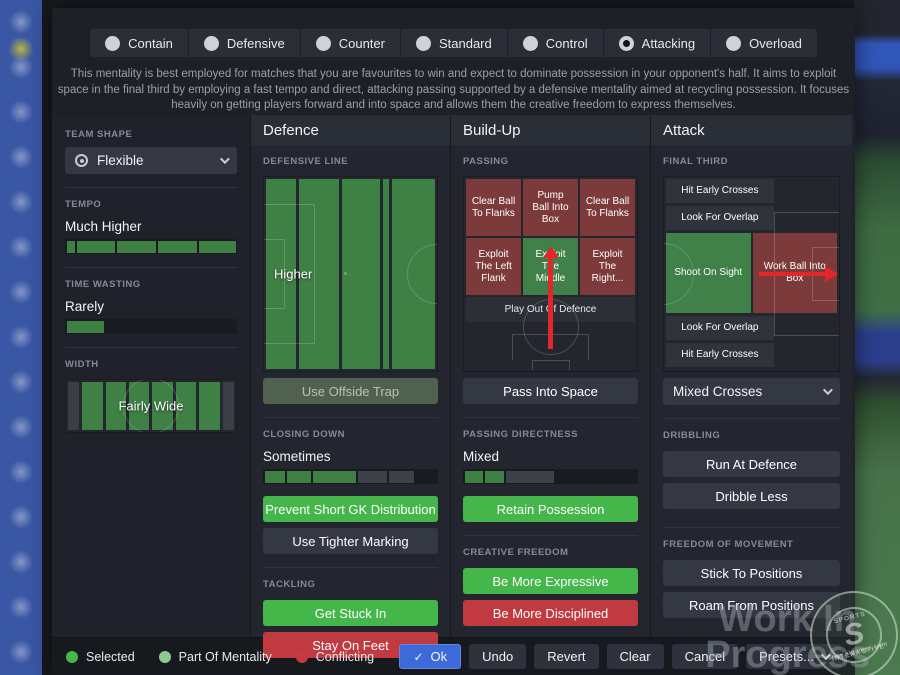 This screenshot has width=900, height=675. I want to click on crosses-dropdown: Mixed Crosses, so click(751, 391).